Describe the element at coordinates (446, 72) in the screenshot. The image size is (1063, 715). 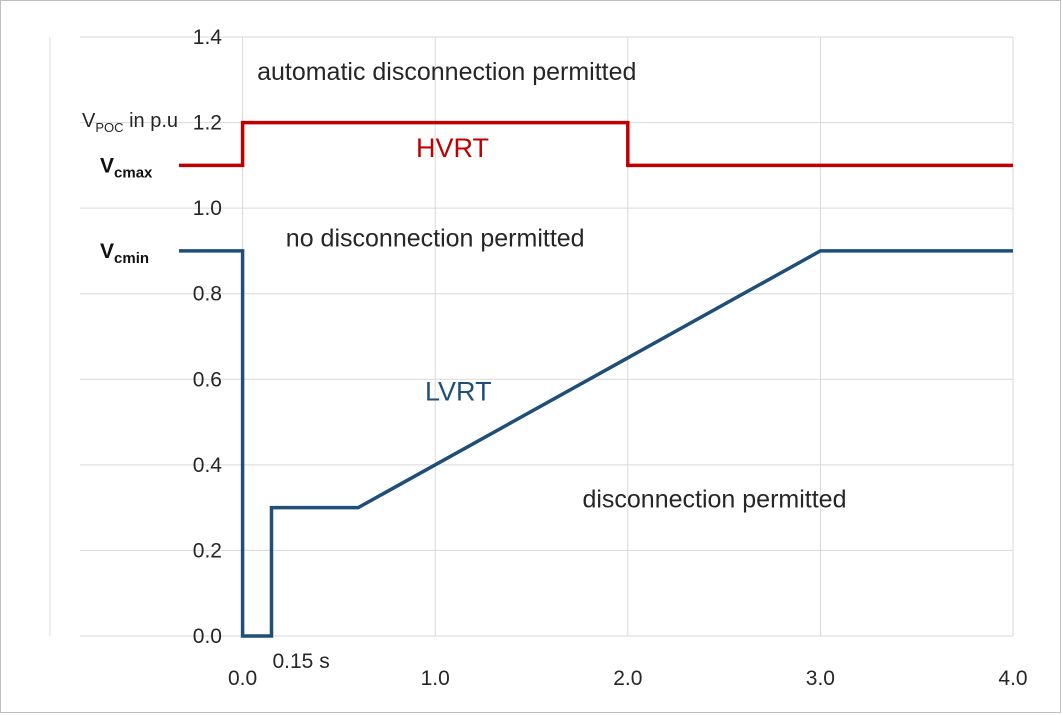
I see `region-label: automatic disconnection permitted` at that location.